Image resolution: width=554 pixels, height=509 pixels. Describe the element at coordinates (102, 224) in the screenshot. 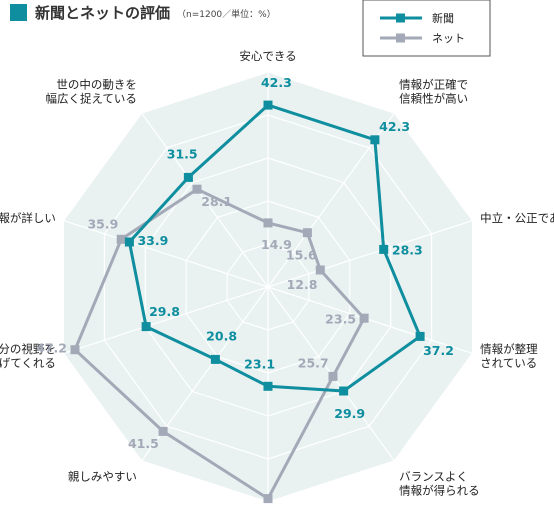

I see `value-label-1-8: 35.9` at that location.